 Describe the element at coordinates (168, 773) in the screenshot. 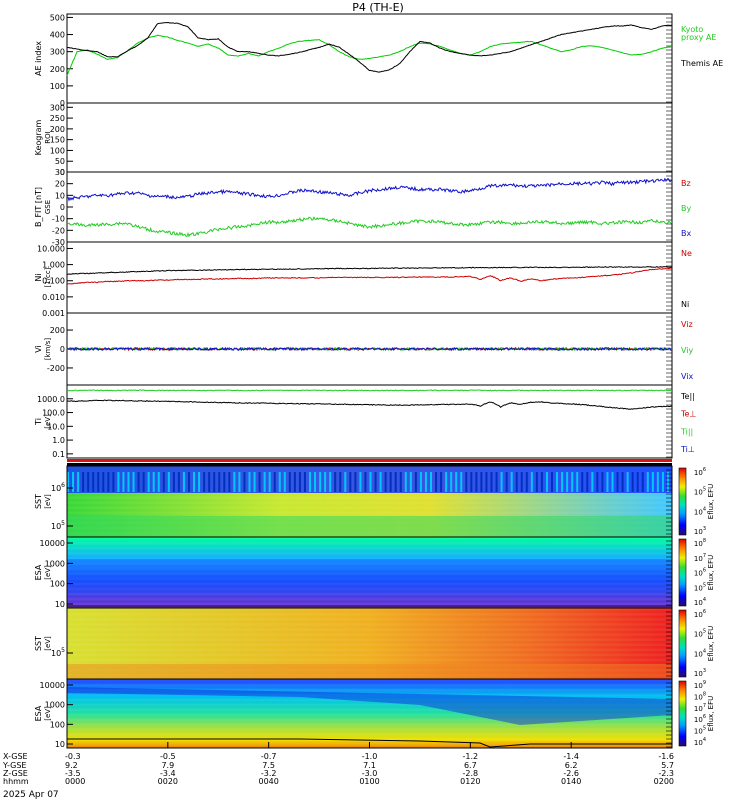

I see `x-tick-label-2: -3.4` at that location.